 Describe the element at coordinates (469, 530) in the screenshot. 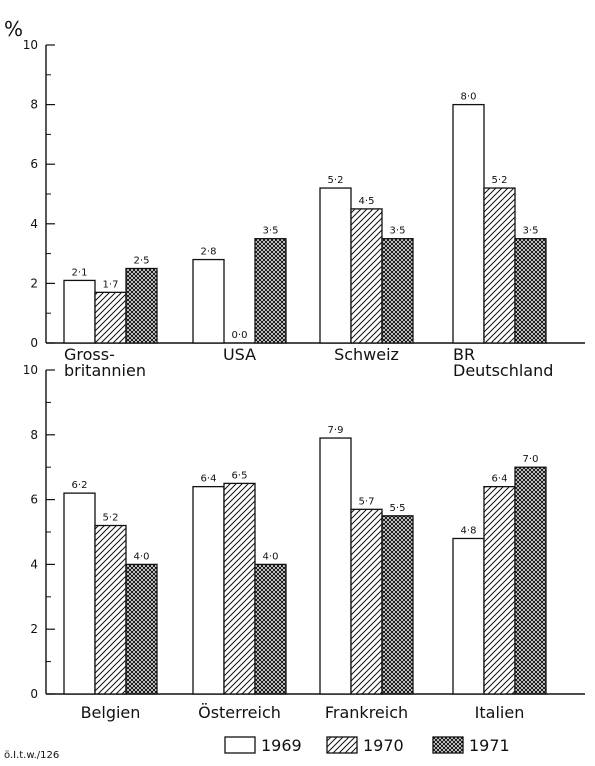

I see `data-label-1969: 4·8` at that location.